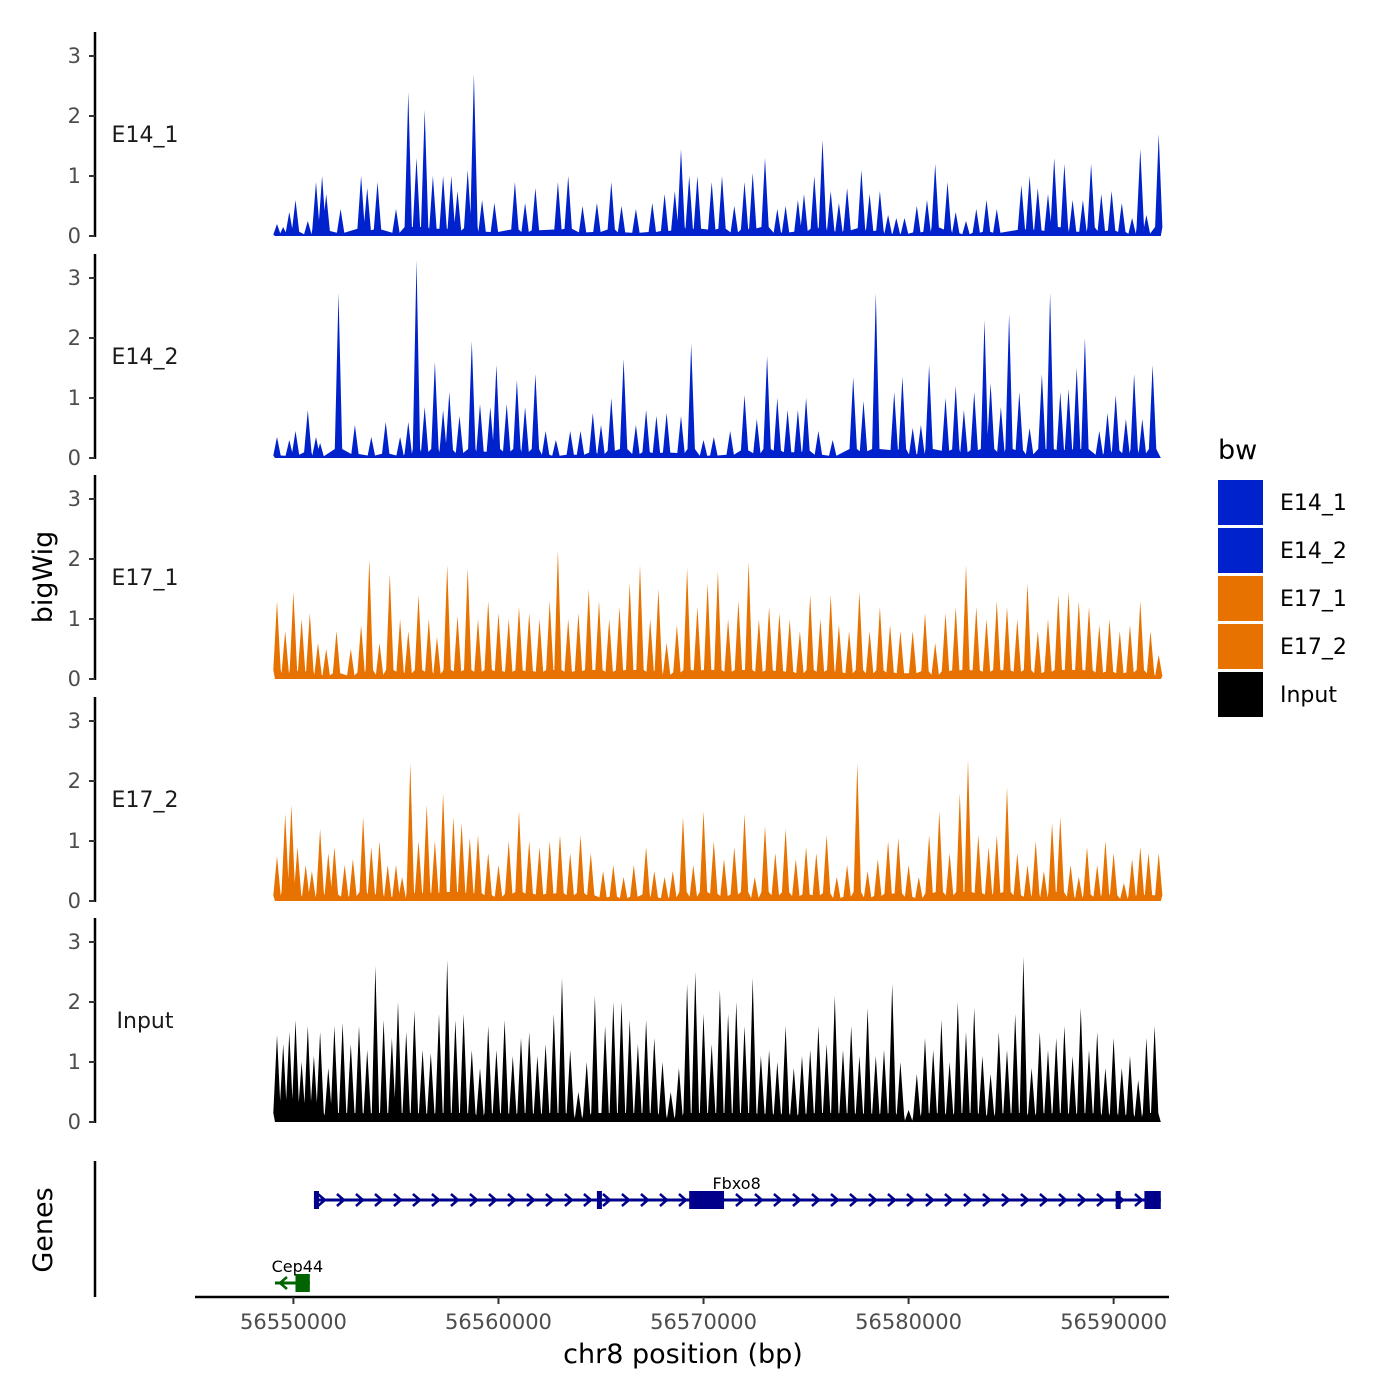 The image size is (1400, 1400). What do you see at coordinates (1237, 450) in the screenshot?
I see `legend-title: bw` at bounding box center [1237, 450].